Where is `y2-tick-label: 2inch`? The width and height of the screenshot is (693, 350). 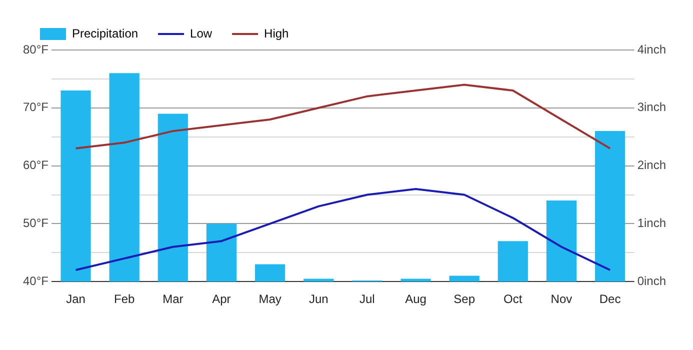
y2-tick-label: 2inch is located at coordinates (651, 165).